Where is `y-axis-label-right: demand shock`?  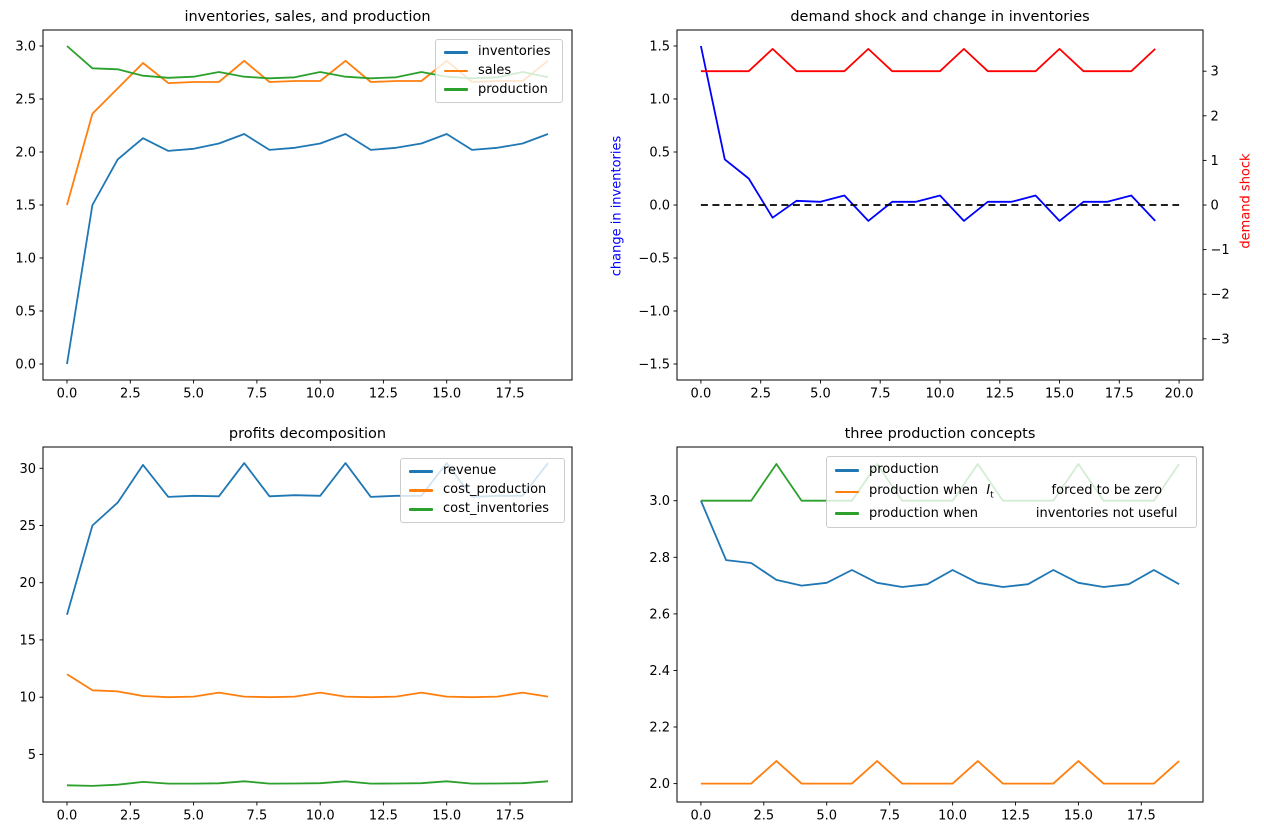 y-axis-label-right: demand shock is located at coordinates (1246, 201).